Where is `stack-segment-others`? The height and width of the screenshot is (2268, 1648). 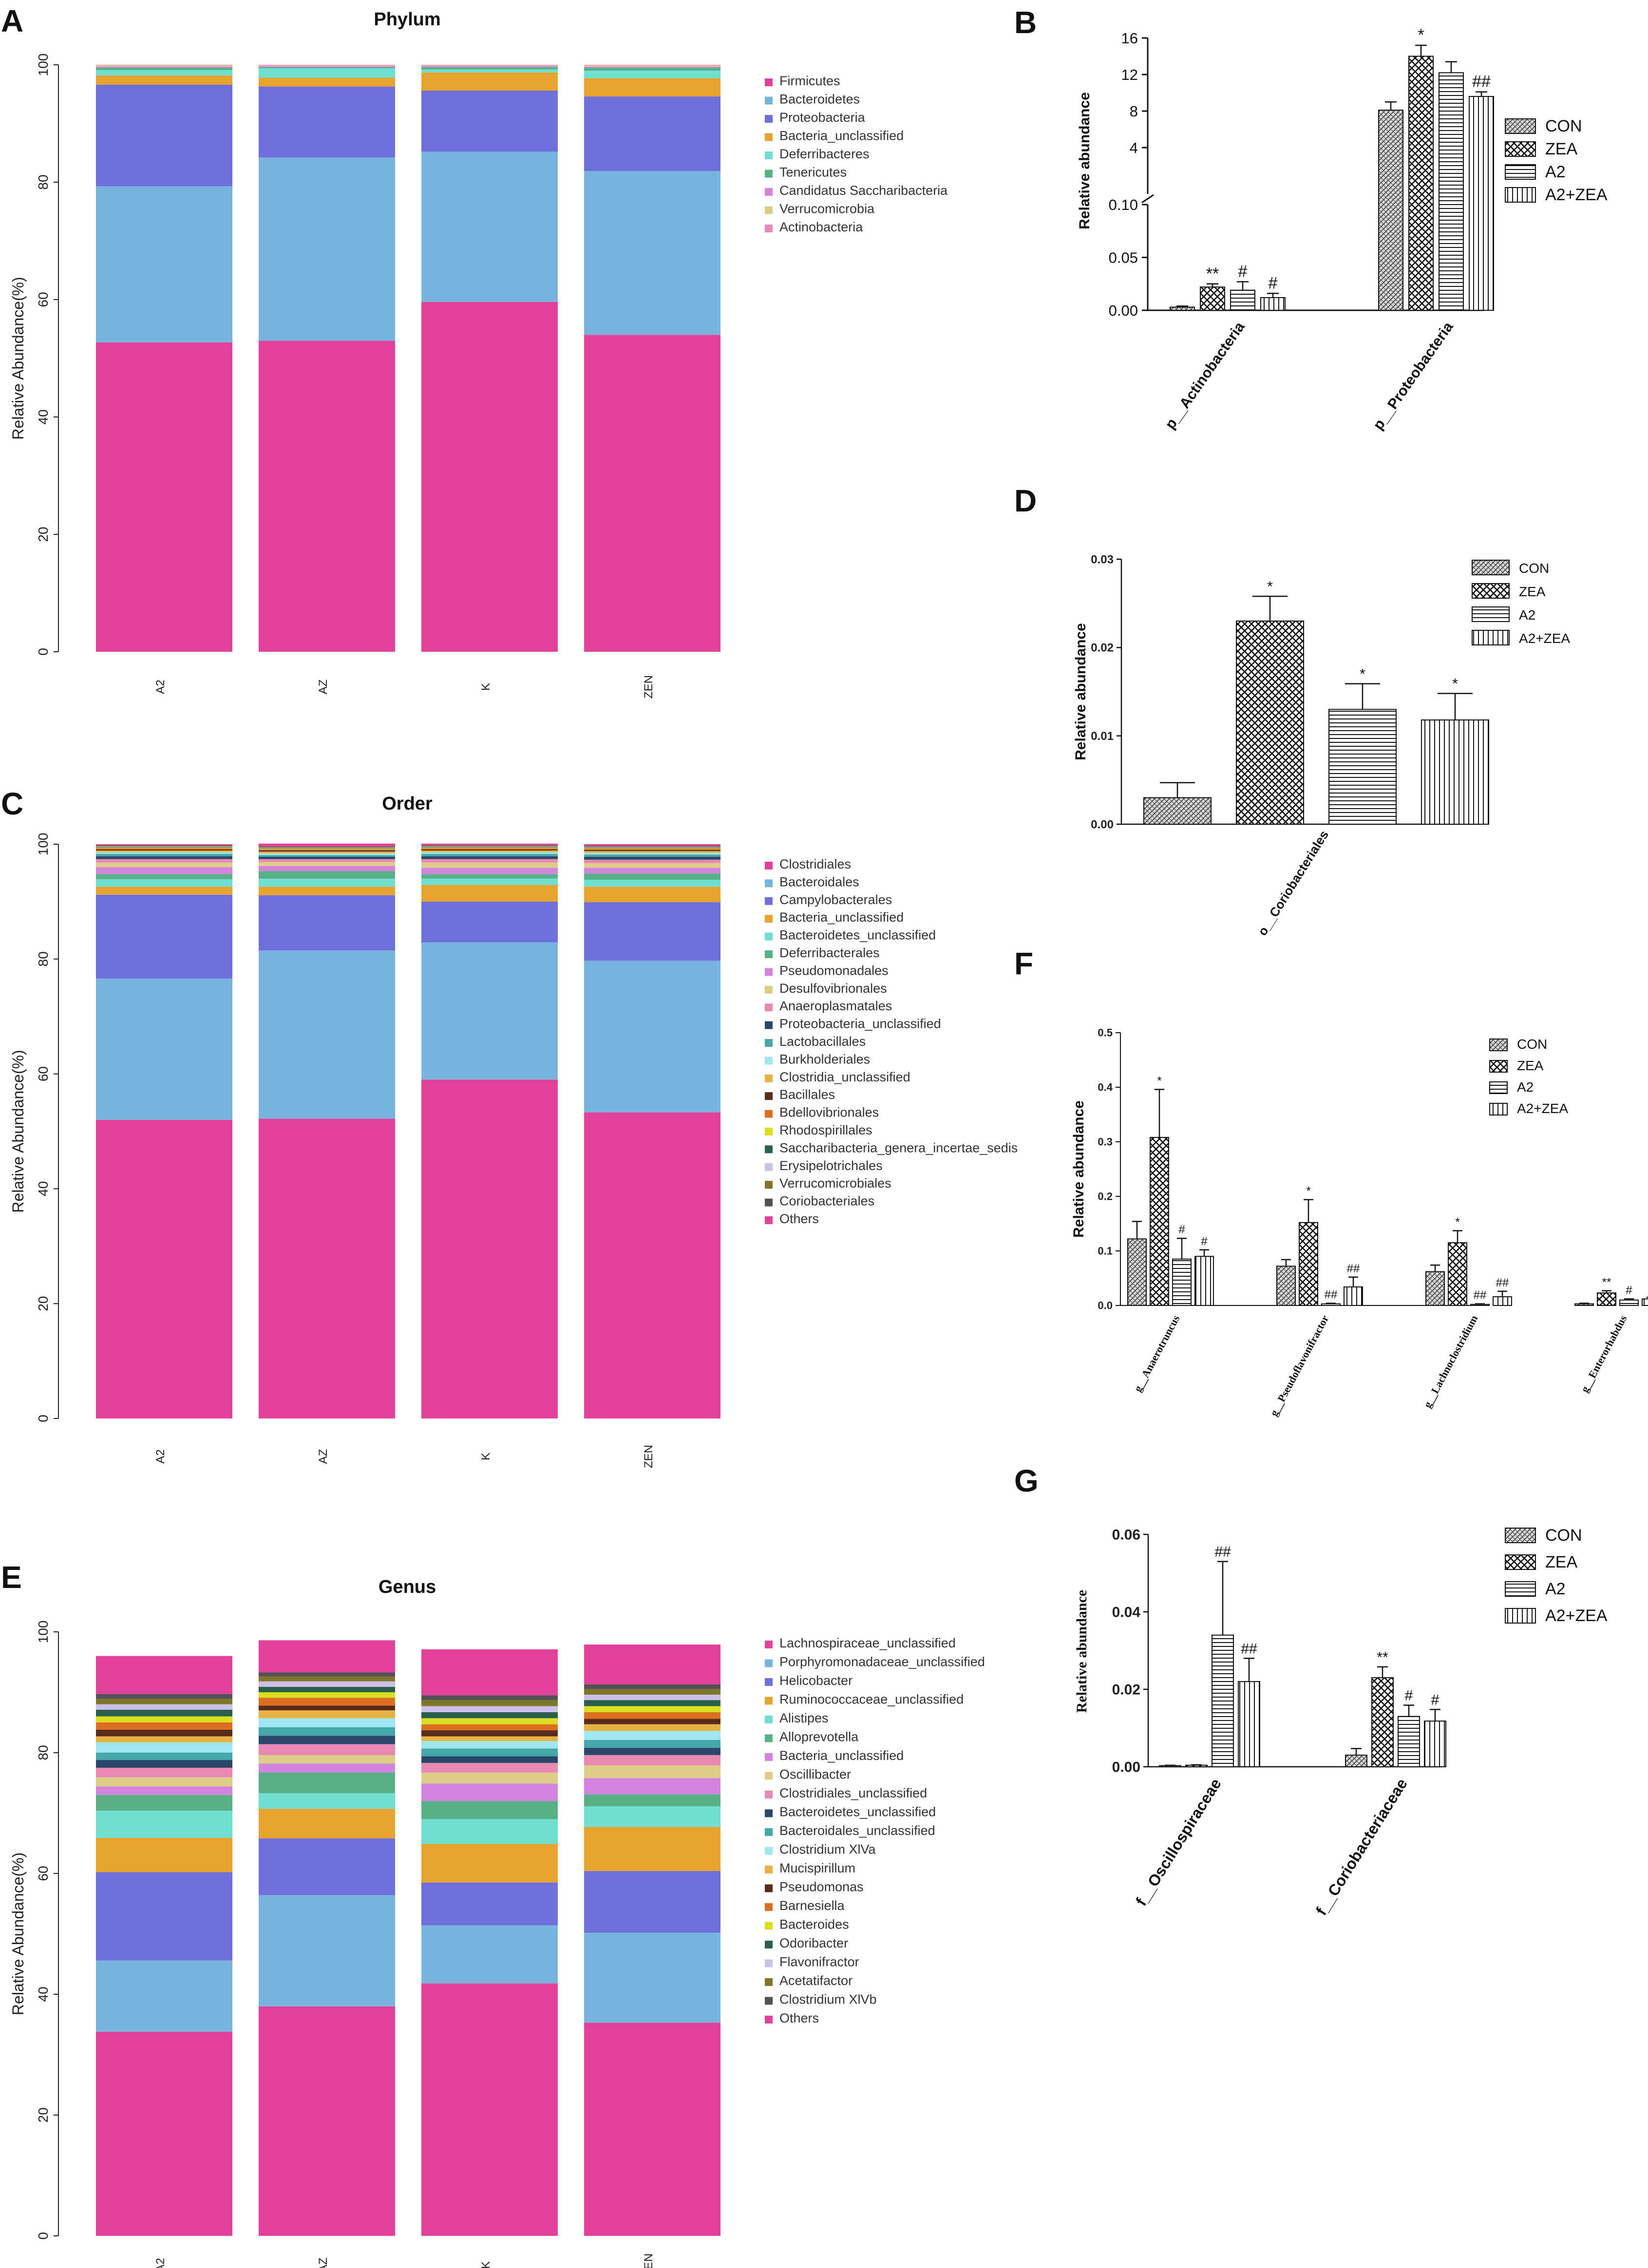
stack-segment-others is located at coordinates (489, 844).